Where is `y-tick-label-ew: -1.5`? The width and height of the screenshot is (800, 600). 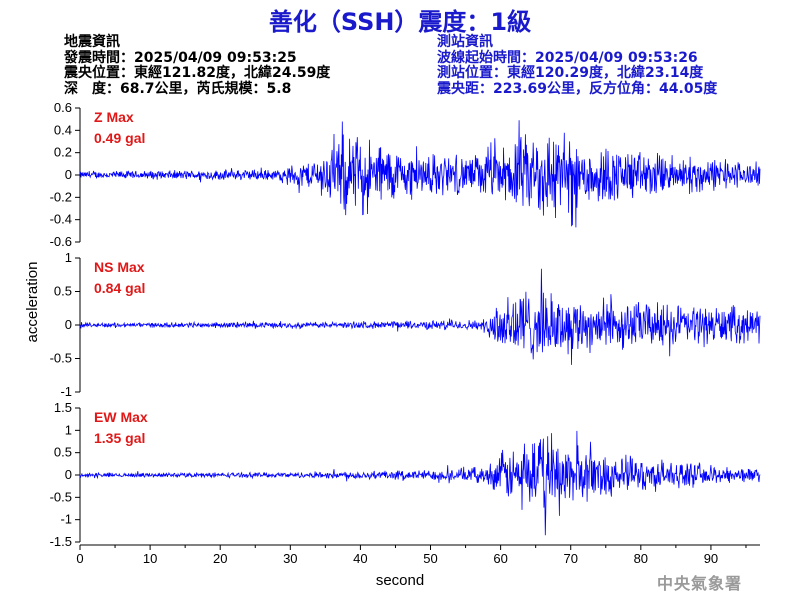
y-tick-label-ew: -1.5 is located at coordinates (61, 541).